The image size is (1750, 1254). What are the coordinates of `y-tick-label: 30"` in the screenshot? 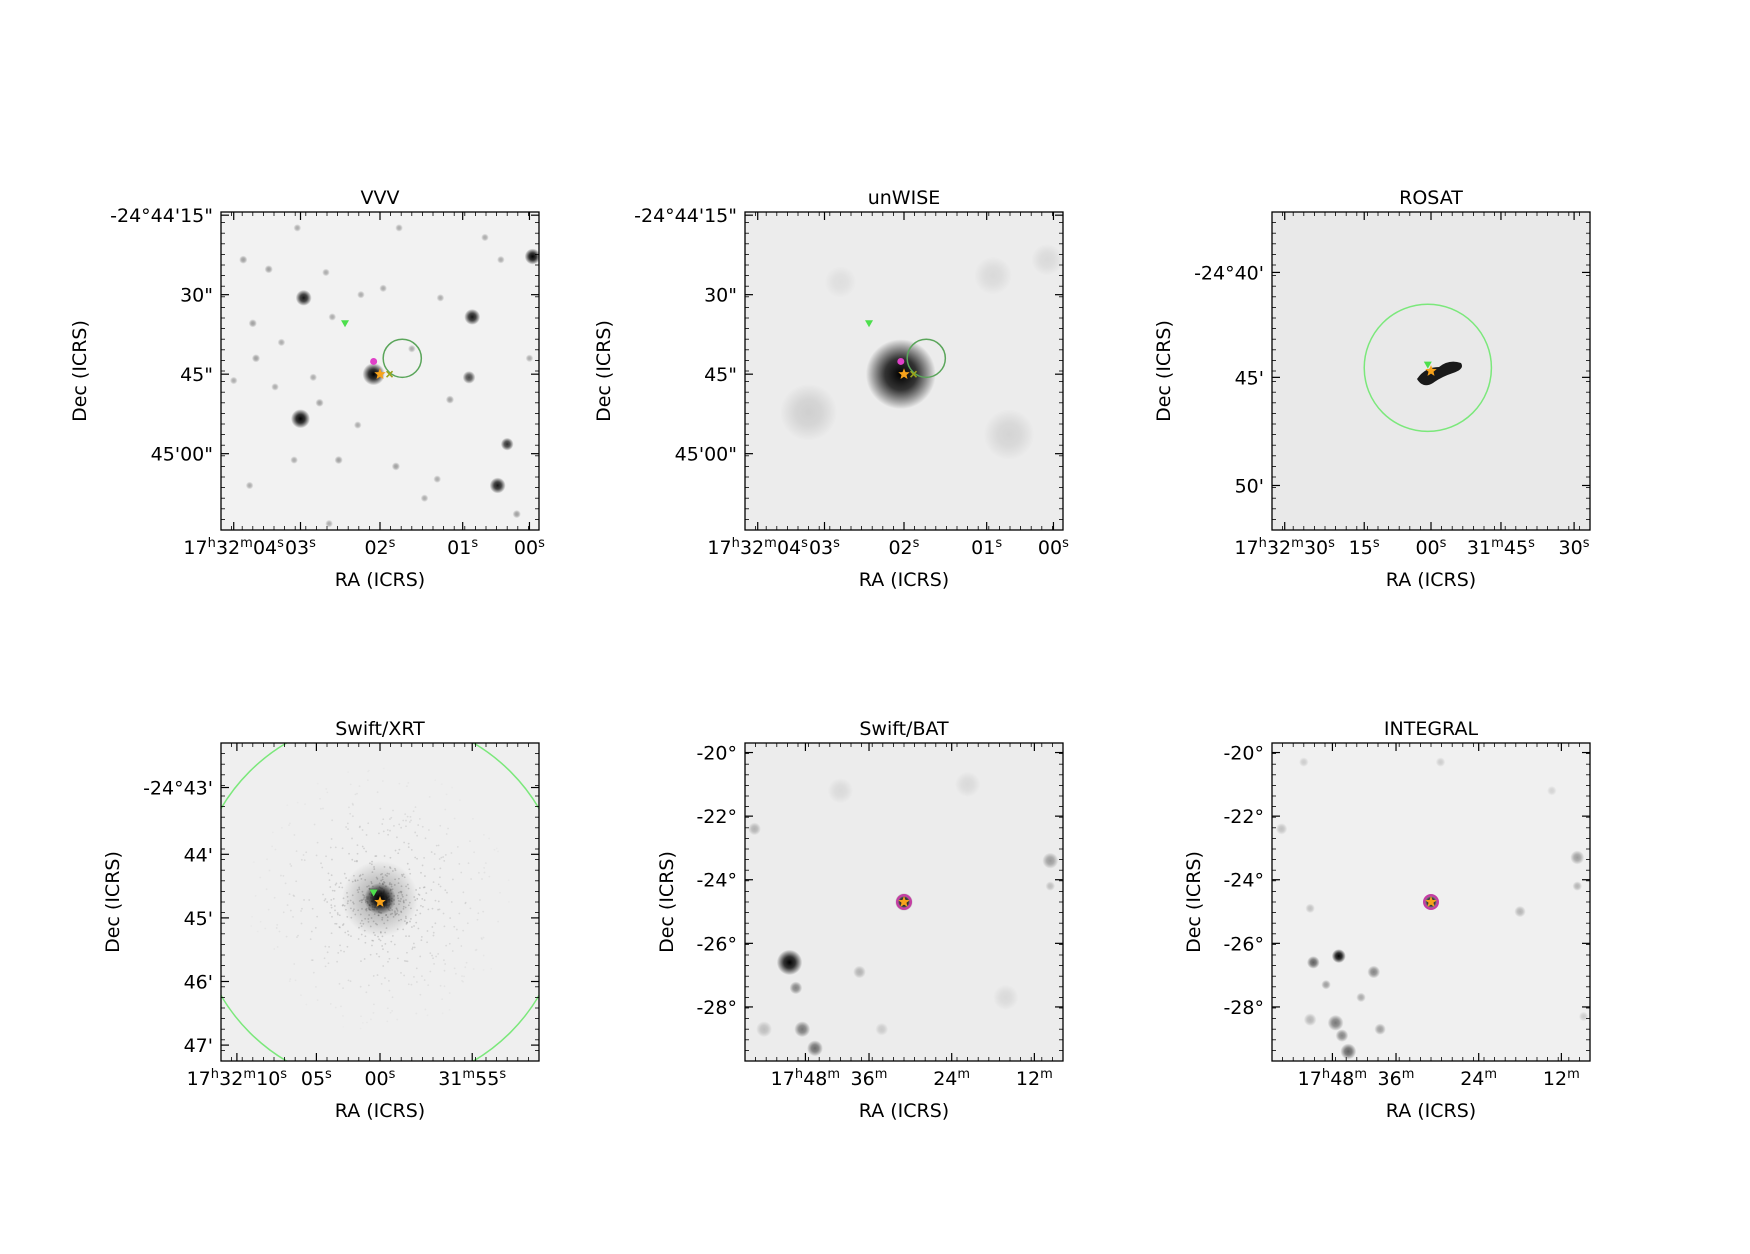 It's located at (720, 296).